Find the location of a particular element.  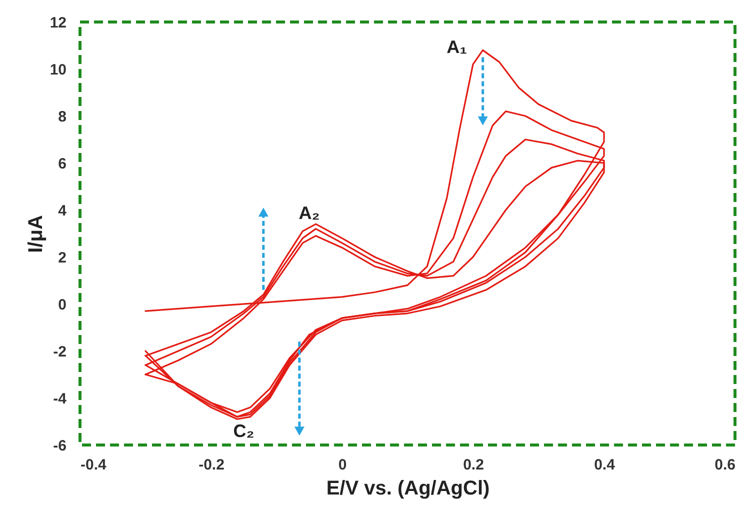

y-tick-label: 8 is located at coordinates (62, 117).